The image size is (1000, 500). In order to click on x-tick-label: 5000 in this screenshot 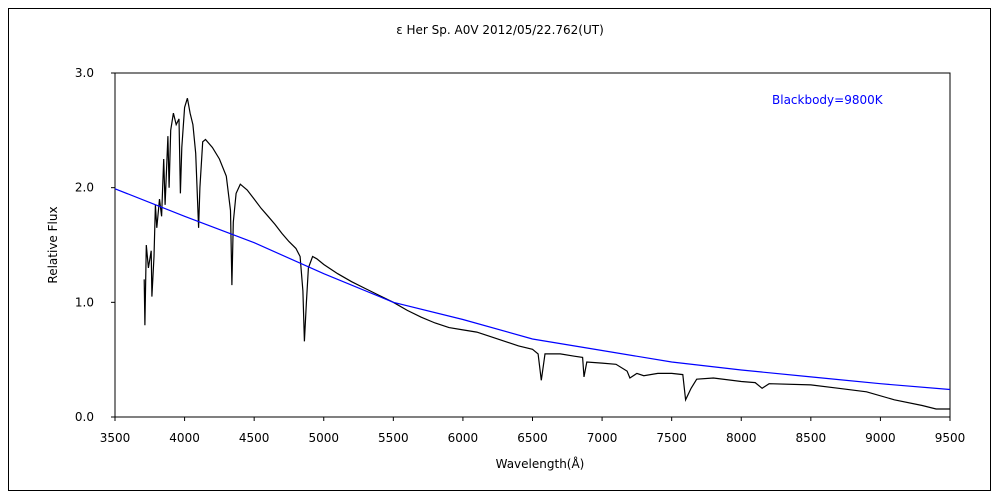, I will do `click(323, 438)`.